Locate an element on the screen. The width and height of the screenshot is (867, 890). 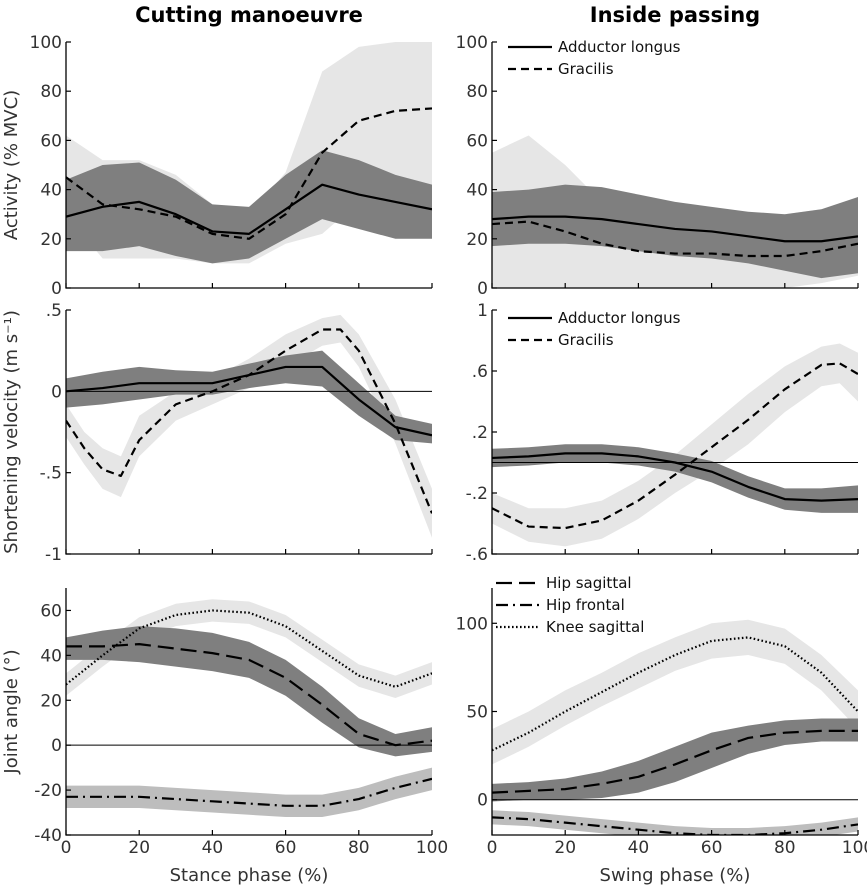
axes is located at coordinates (248, 432).